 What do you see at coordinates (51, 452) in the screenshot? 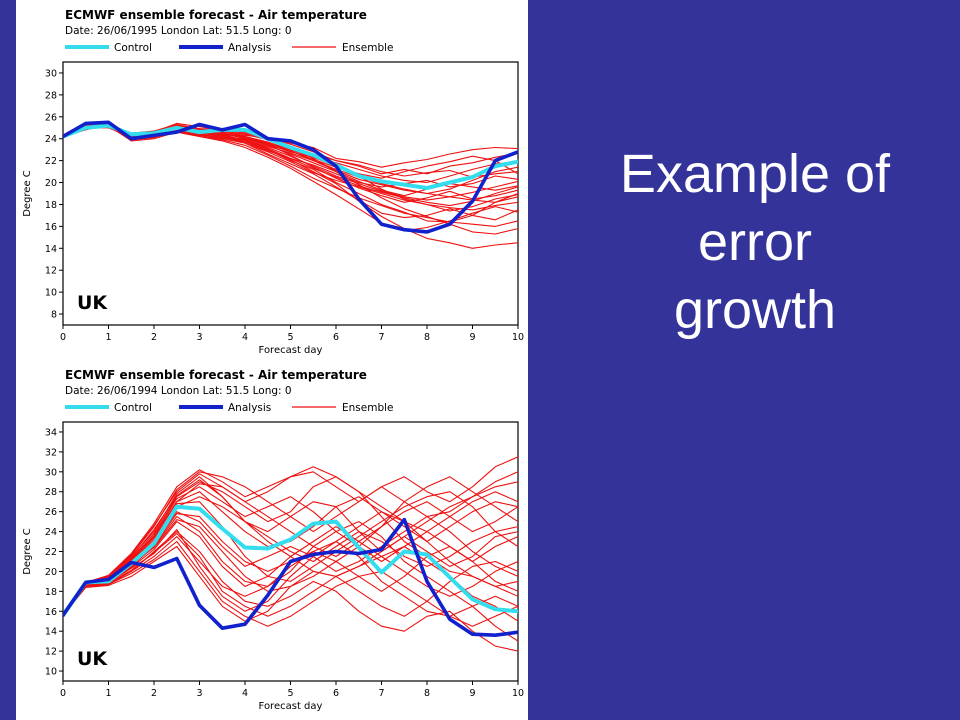
I see `y-tick-label: 32` at bounding box center [51, 452].